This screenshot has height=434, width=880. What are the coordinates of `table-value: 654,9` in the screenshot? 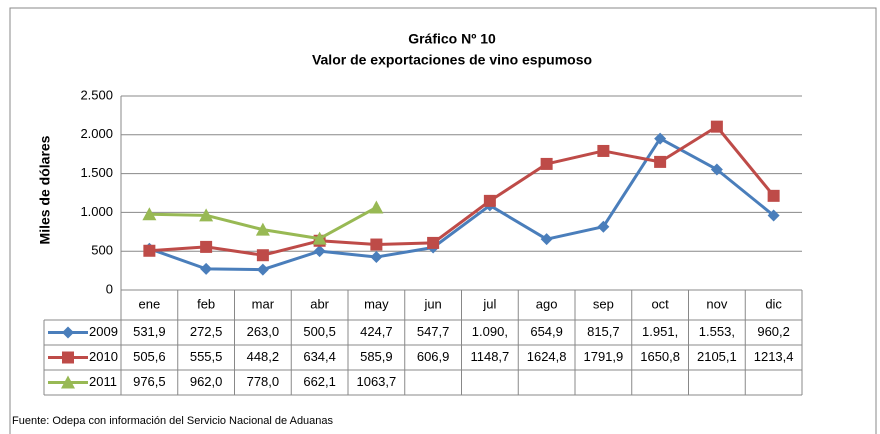 It's located at (546, 331).